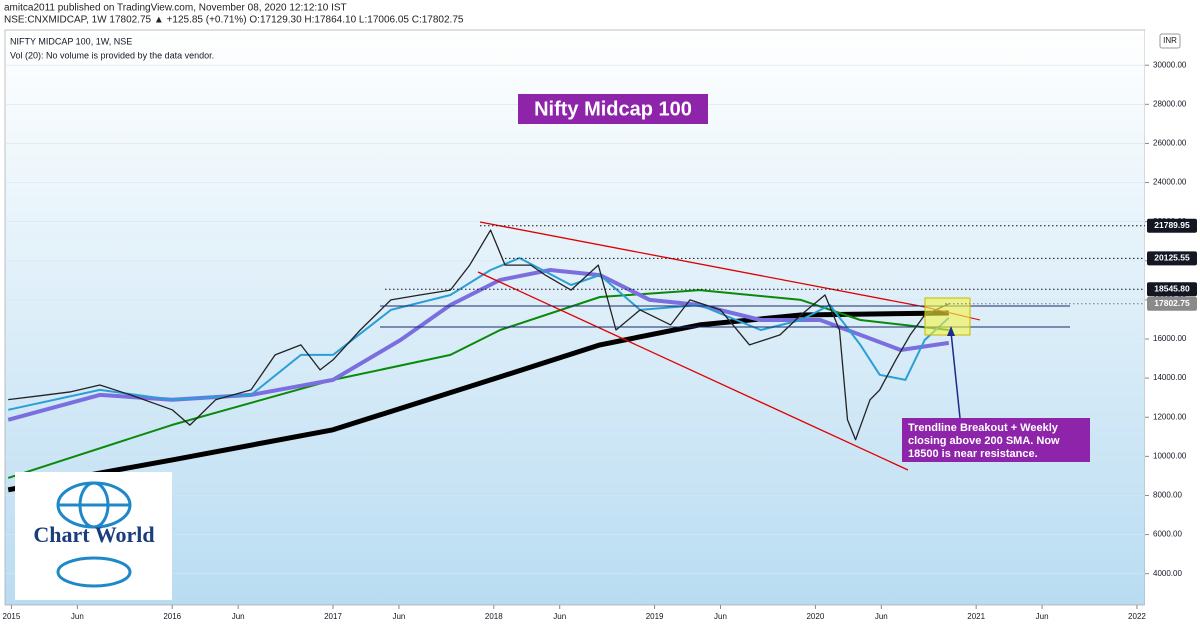 Image resolution: width=1200 pixels, height=630 pixels. What do you see at coordinates (71, 41) in the screenshot?
I see `legend-line: NIFTY MIDCAP 100, 1W, NSE` at bounding box center [71, 41].